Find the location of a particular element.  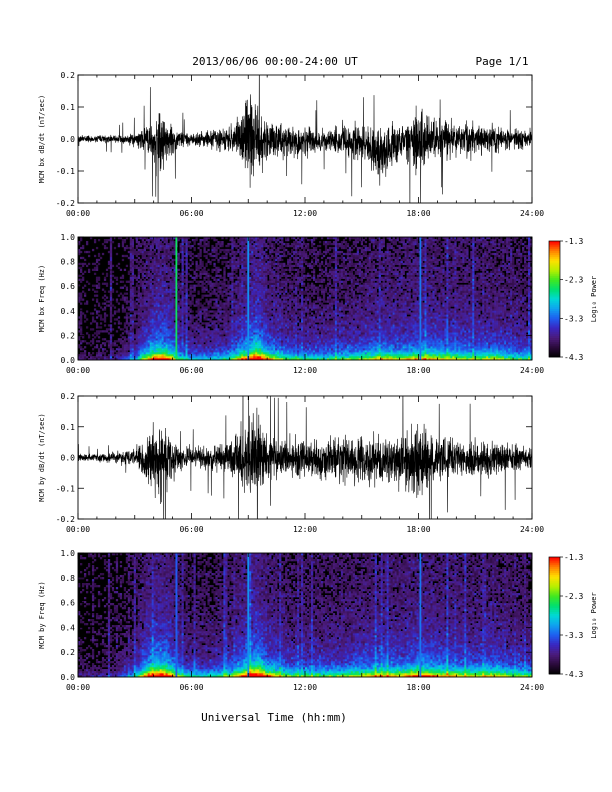

y-axis-label: MCM bx dB/dt (nT/sec) is located at coordinates (42, 139).